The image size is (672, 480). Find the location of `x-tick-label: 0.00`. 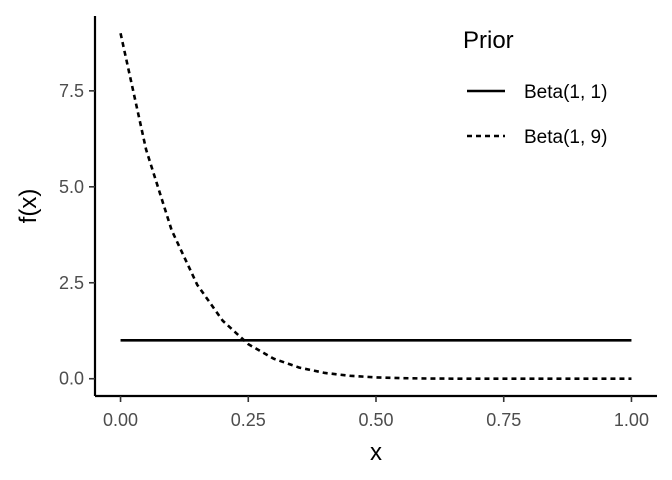

x-tick-label: 0.00 is located at coordinates (120, 420).